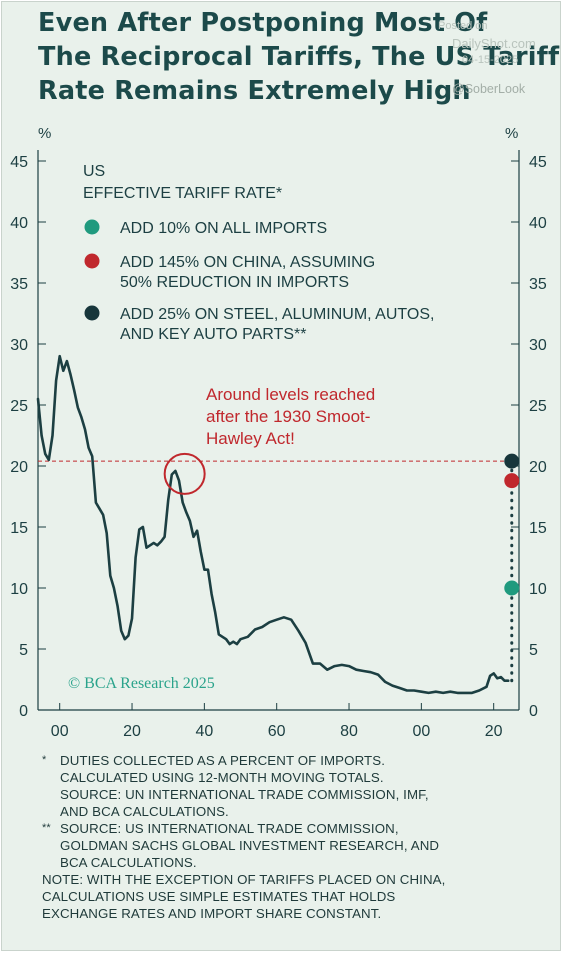 This screenshot has height=954, width=564. I want to click on y-tick-label-left: 35, so click(19, 284).